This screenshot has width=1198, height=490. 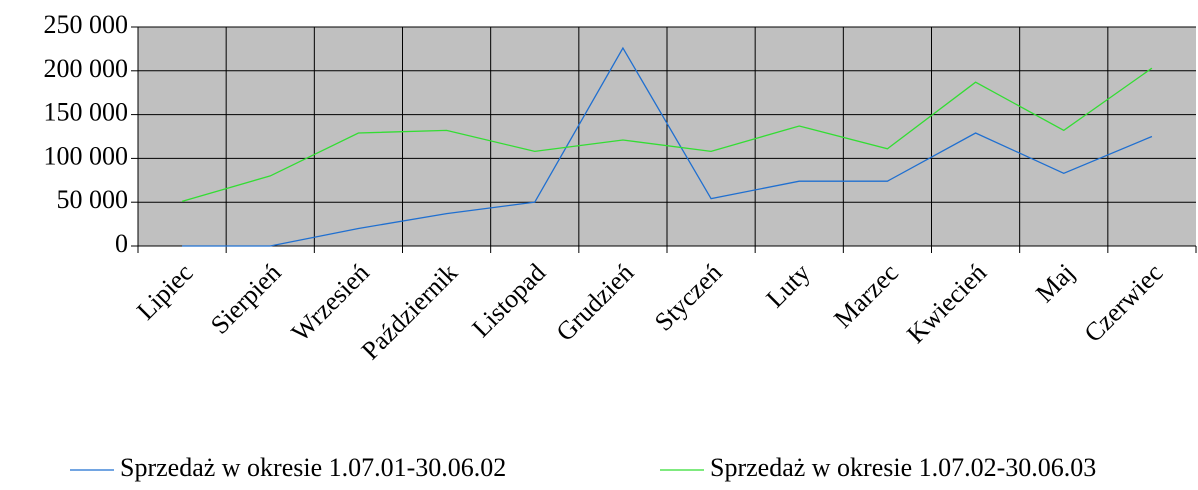 What do you see at coordinates (121, 243) in the screenshot?
I see `y-tick-label: 0` at bounding box center [121, 243].